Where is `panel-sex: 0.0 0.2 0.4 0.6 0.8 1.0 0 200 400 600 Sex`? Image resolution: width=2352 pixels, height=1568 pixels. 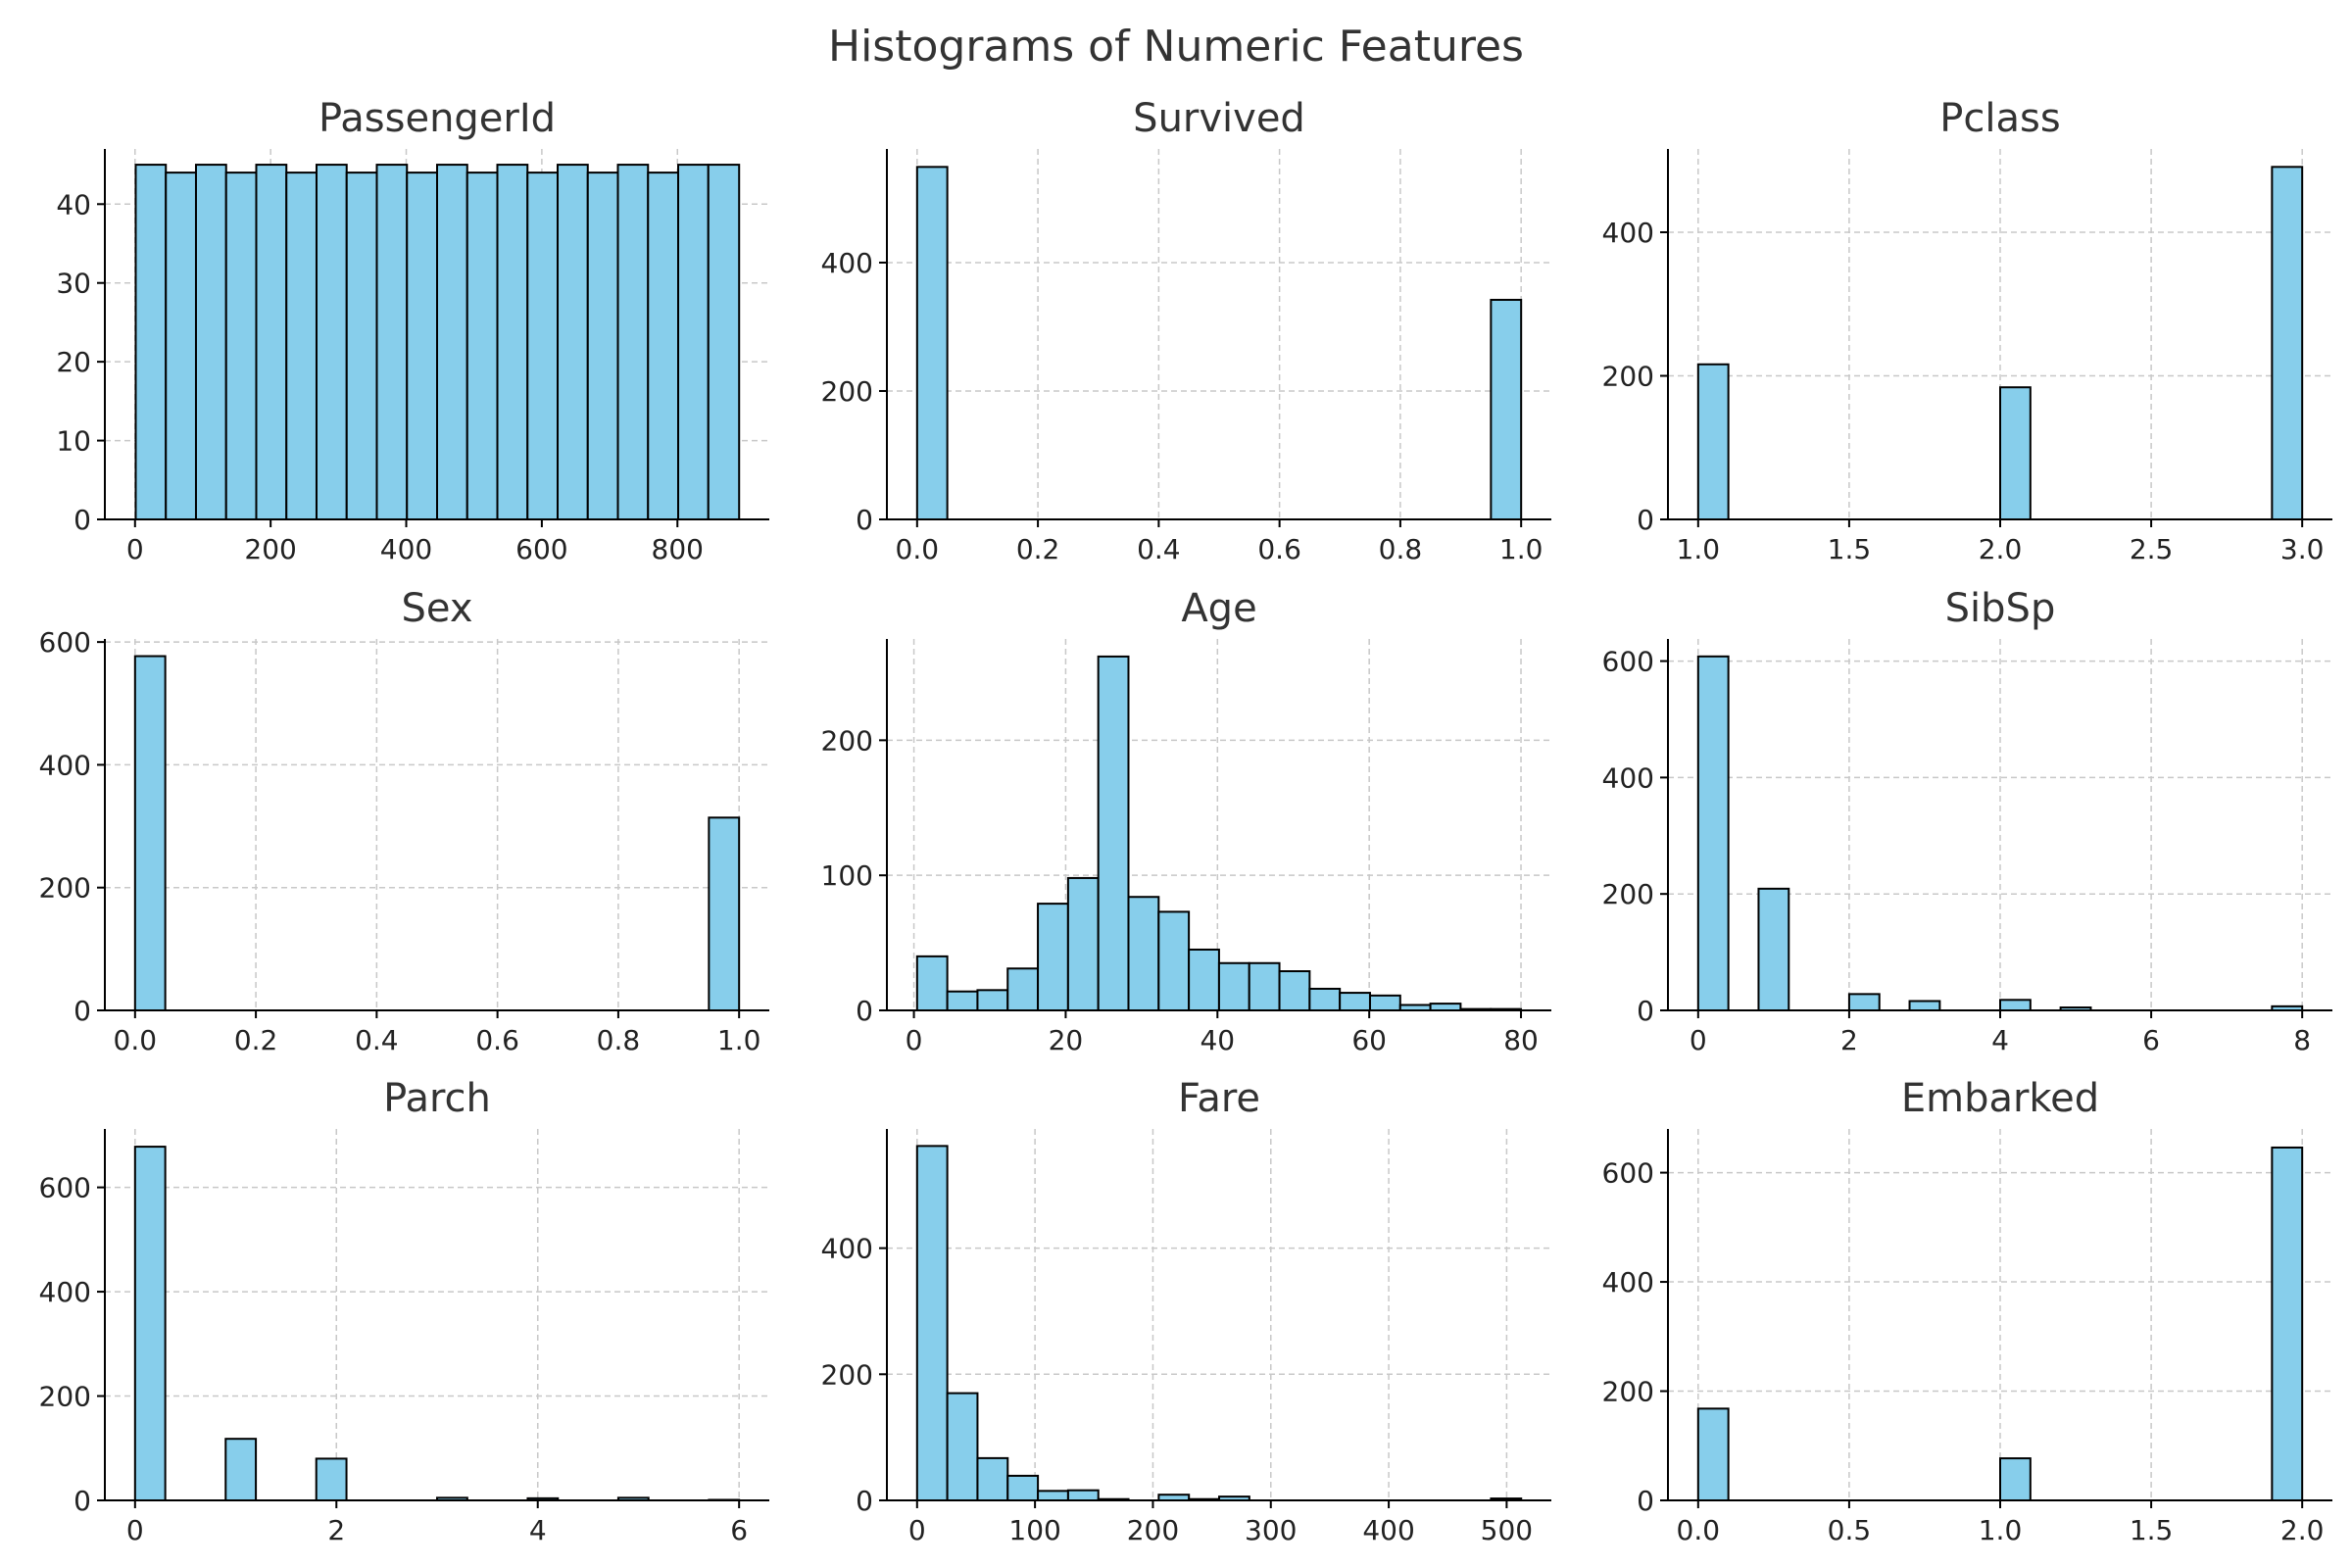 panel-sex: 0.0 0.2 0.4 0.6 0.8 1.0 0 200 400 600 Sex is located at coordinates (404, 821).